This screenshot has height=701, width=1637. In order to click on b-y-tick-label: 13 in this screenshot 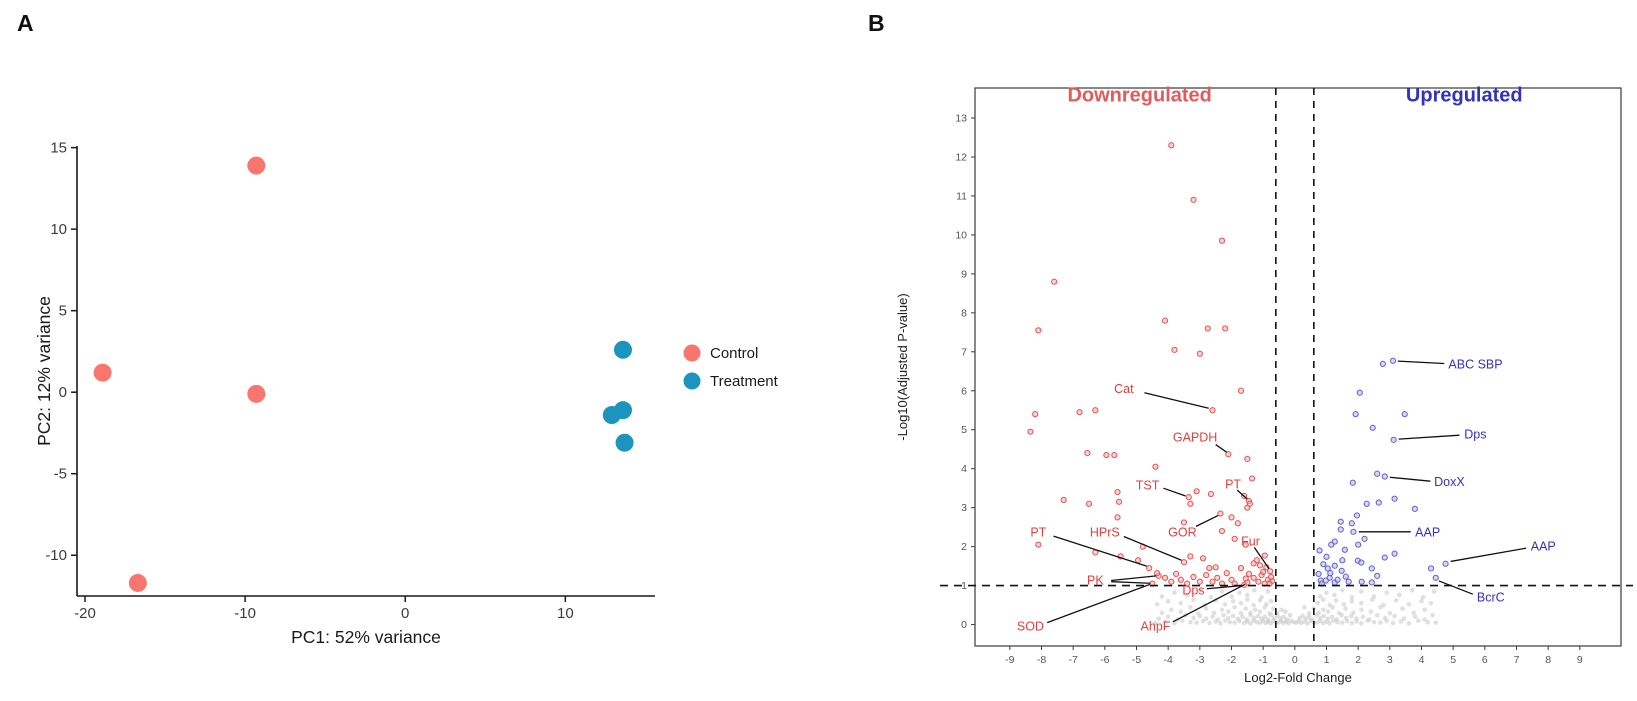, I will do `click(961, 119)`.